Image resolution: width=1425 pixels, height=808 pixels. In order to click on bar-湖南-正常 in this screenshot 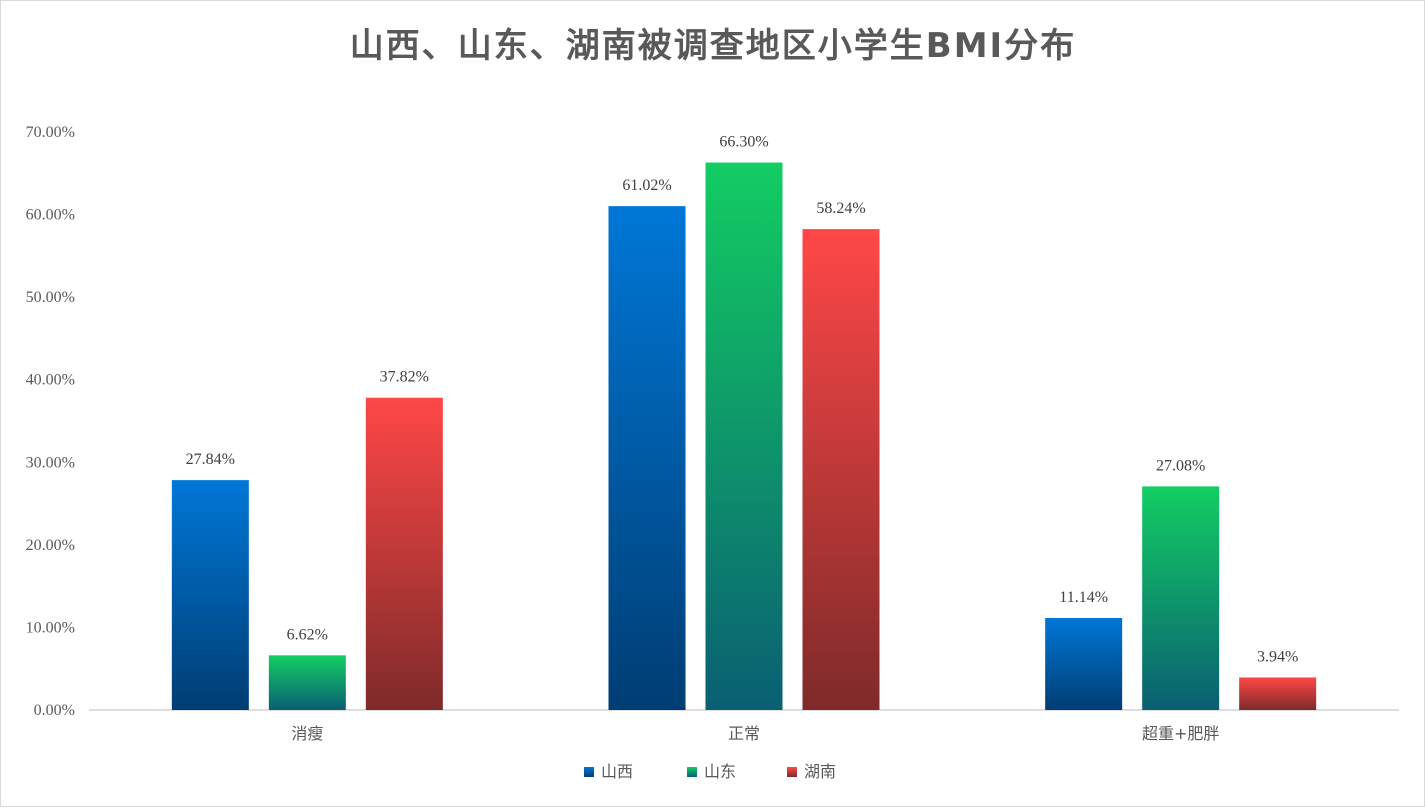, I will do `click(841, 469)`.